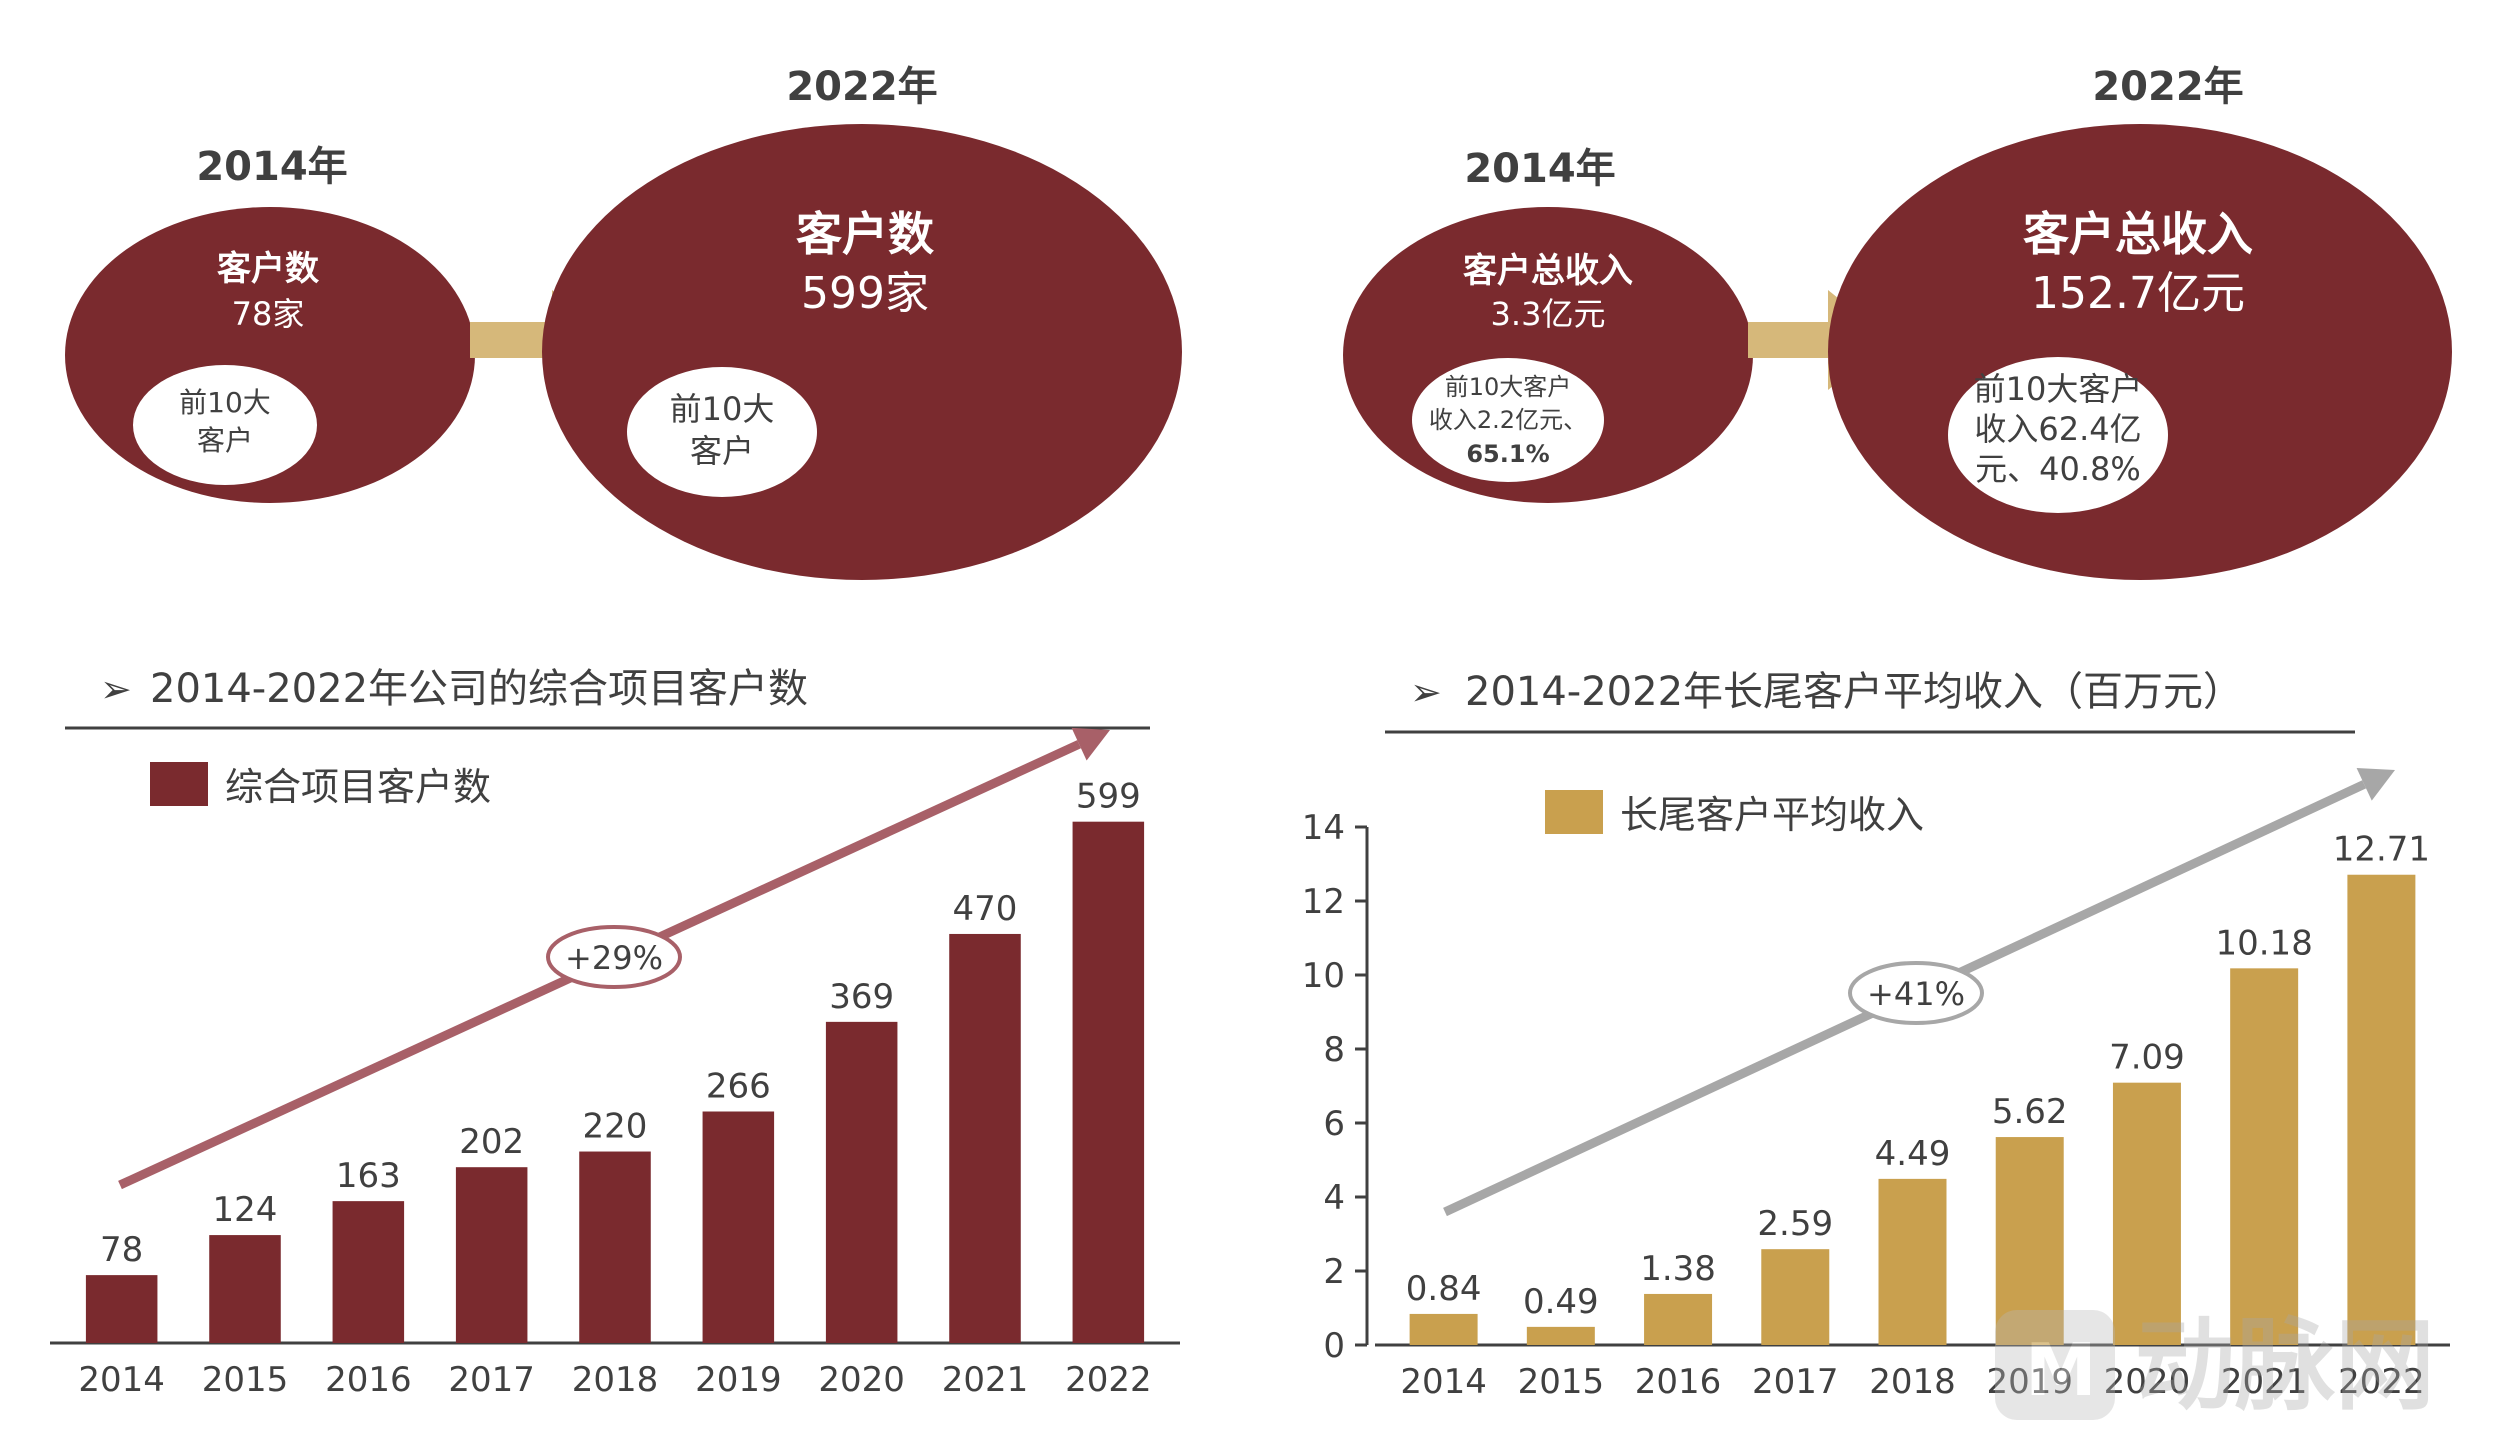 The image size is (2500, 1440). Describe the element at coordinates (1508, 387) in the screenshot. I see `small-oval-inner-line-1: 前10大客户` at that location.